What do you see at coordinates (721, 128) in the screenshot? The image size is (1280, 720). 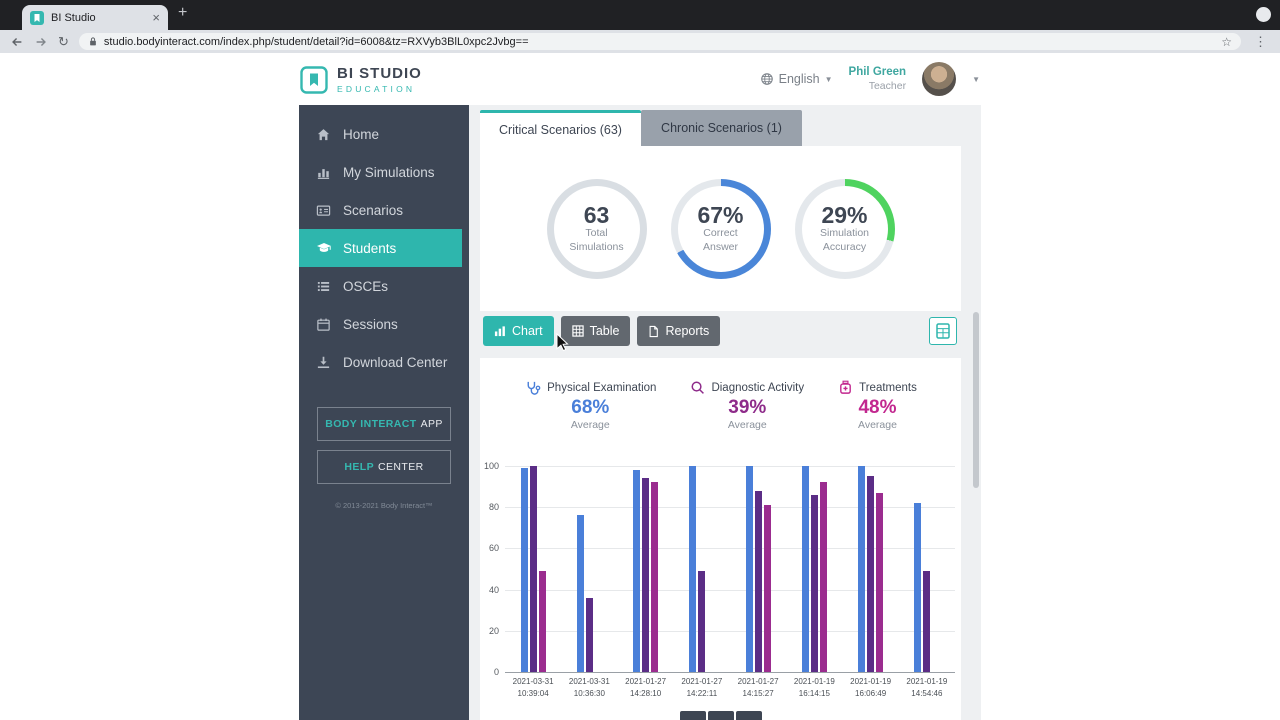 I see `tab-chronic-scenarios: Chronic Scenarios (1)` at bounding box center [721, 128].